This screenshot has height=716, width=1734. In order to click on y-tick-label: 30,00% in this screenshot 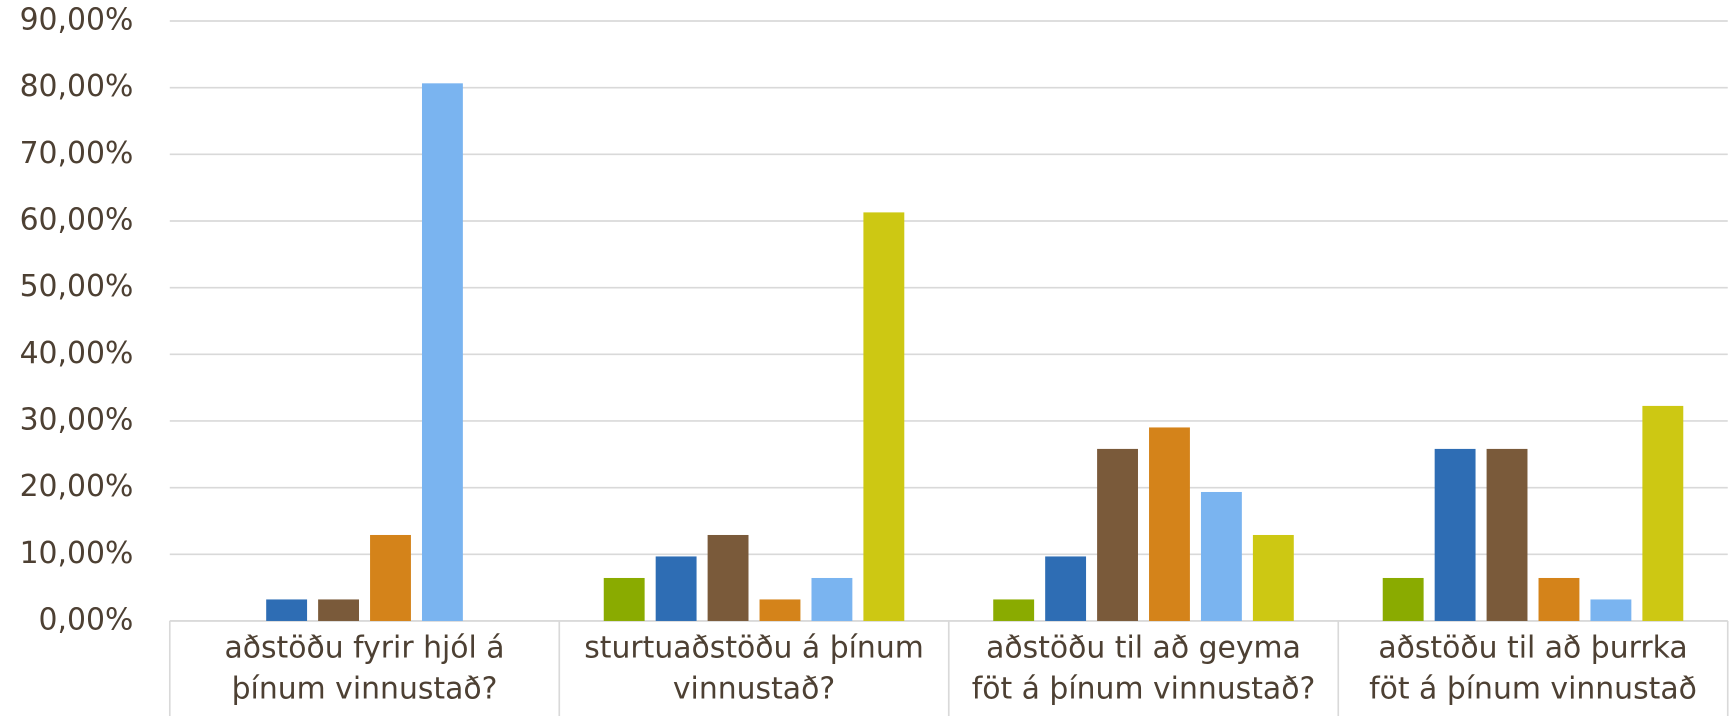, I will do `click(77, 419)`.